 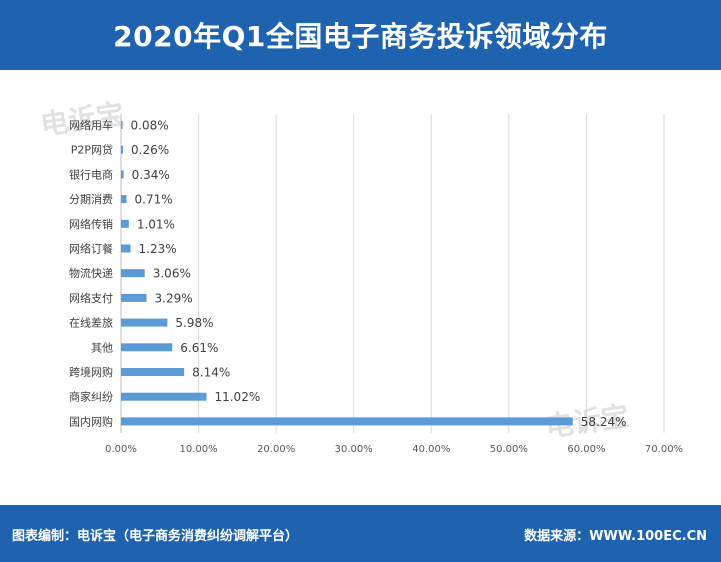 What do you see at coordinates (91, 397) in the screenshot?
I see `category-label: 商家纠纷` at bounding box center [91, 397].